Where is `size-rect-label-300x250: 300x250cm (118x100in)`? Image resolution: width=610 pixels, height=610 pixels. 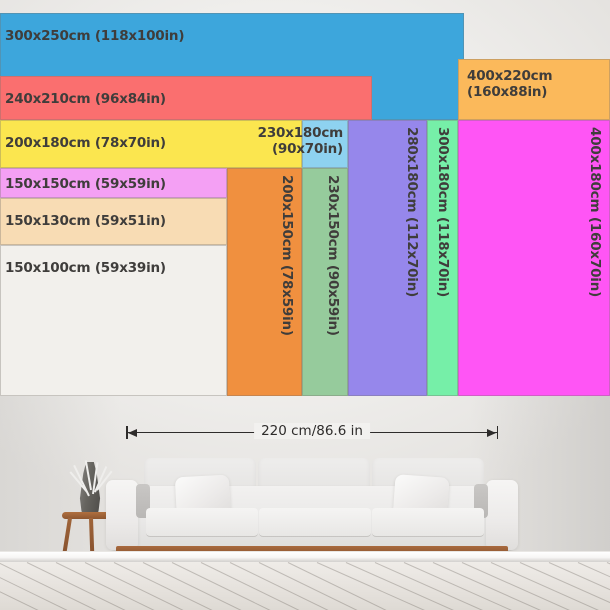
size-rect-label-300x250: 300x250cm (118x100in) is located at coordinates (95, 36).